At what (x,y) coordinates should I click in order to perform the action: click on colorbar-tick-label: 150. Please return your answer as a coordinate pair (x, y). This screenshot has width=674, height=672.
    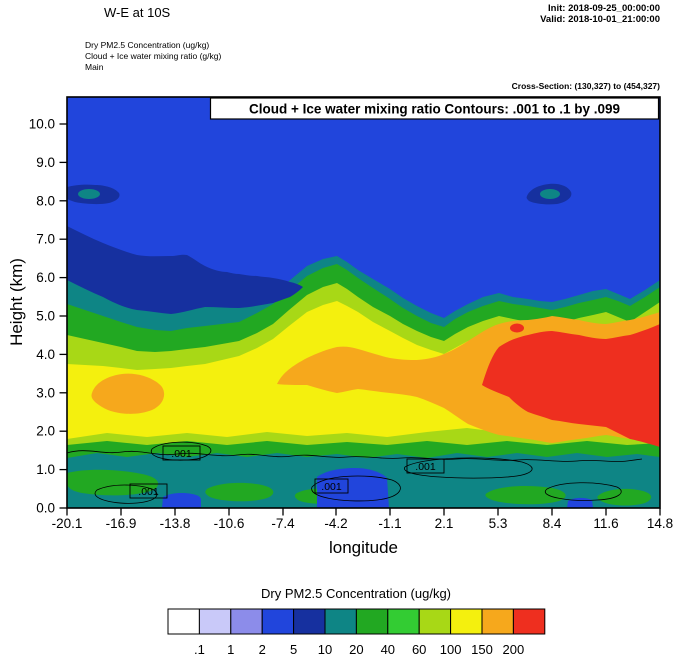
    Looking at the image, I should click on (482, 649).